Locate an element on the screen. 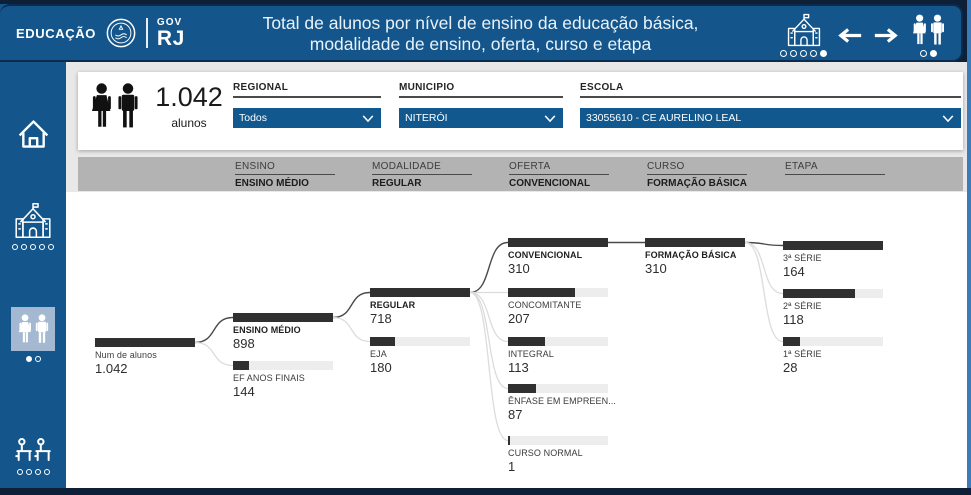  tree-node-cnormal: CURSO NORMAL 1 is located at coordinates (558, 455).